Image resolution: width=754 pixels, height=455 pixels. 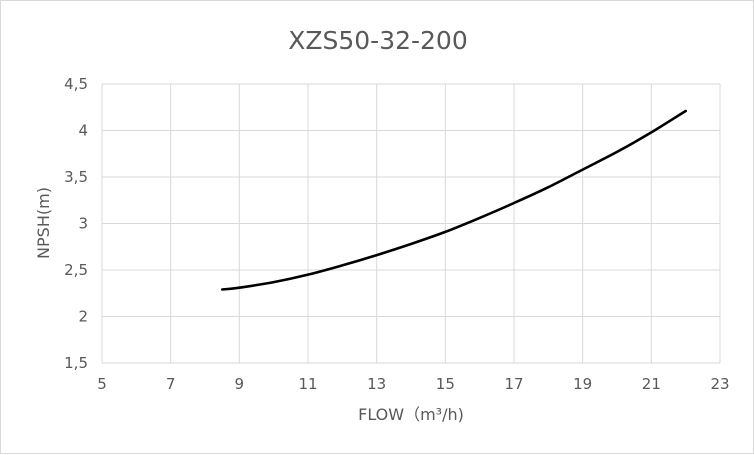 What do you see at coordinates (651, 384) in the screenshot?
I see `x-tick-label: 21` at bounding box center [651, 384].